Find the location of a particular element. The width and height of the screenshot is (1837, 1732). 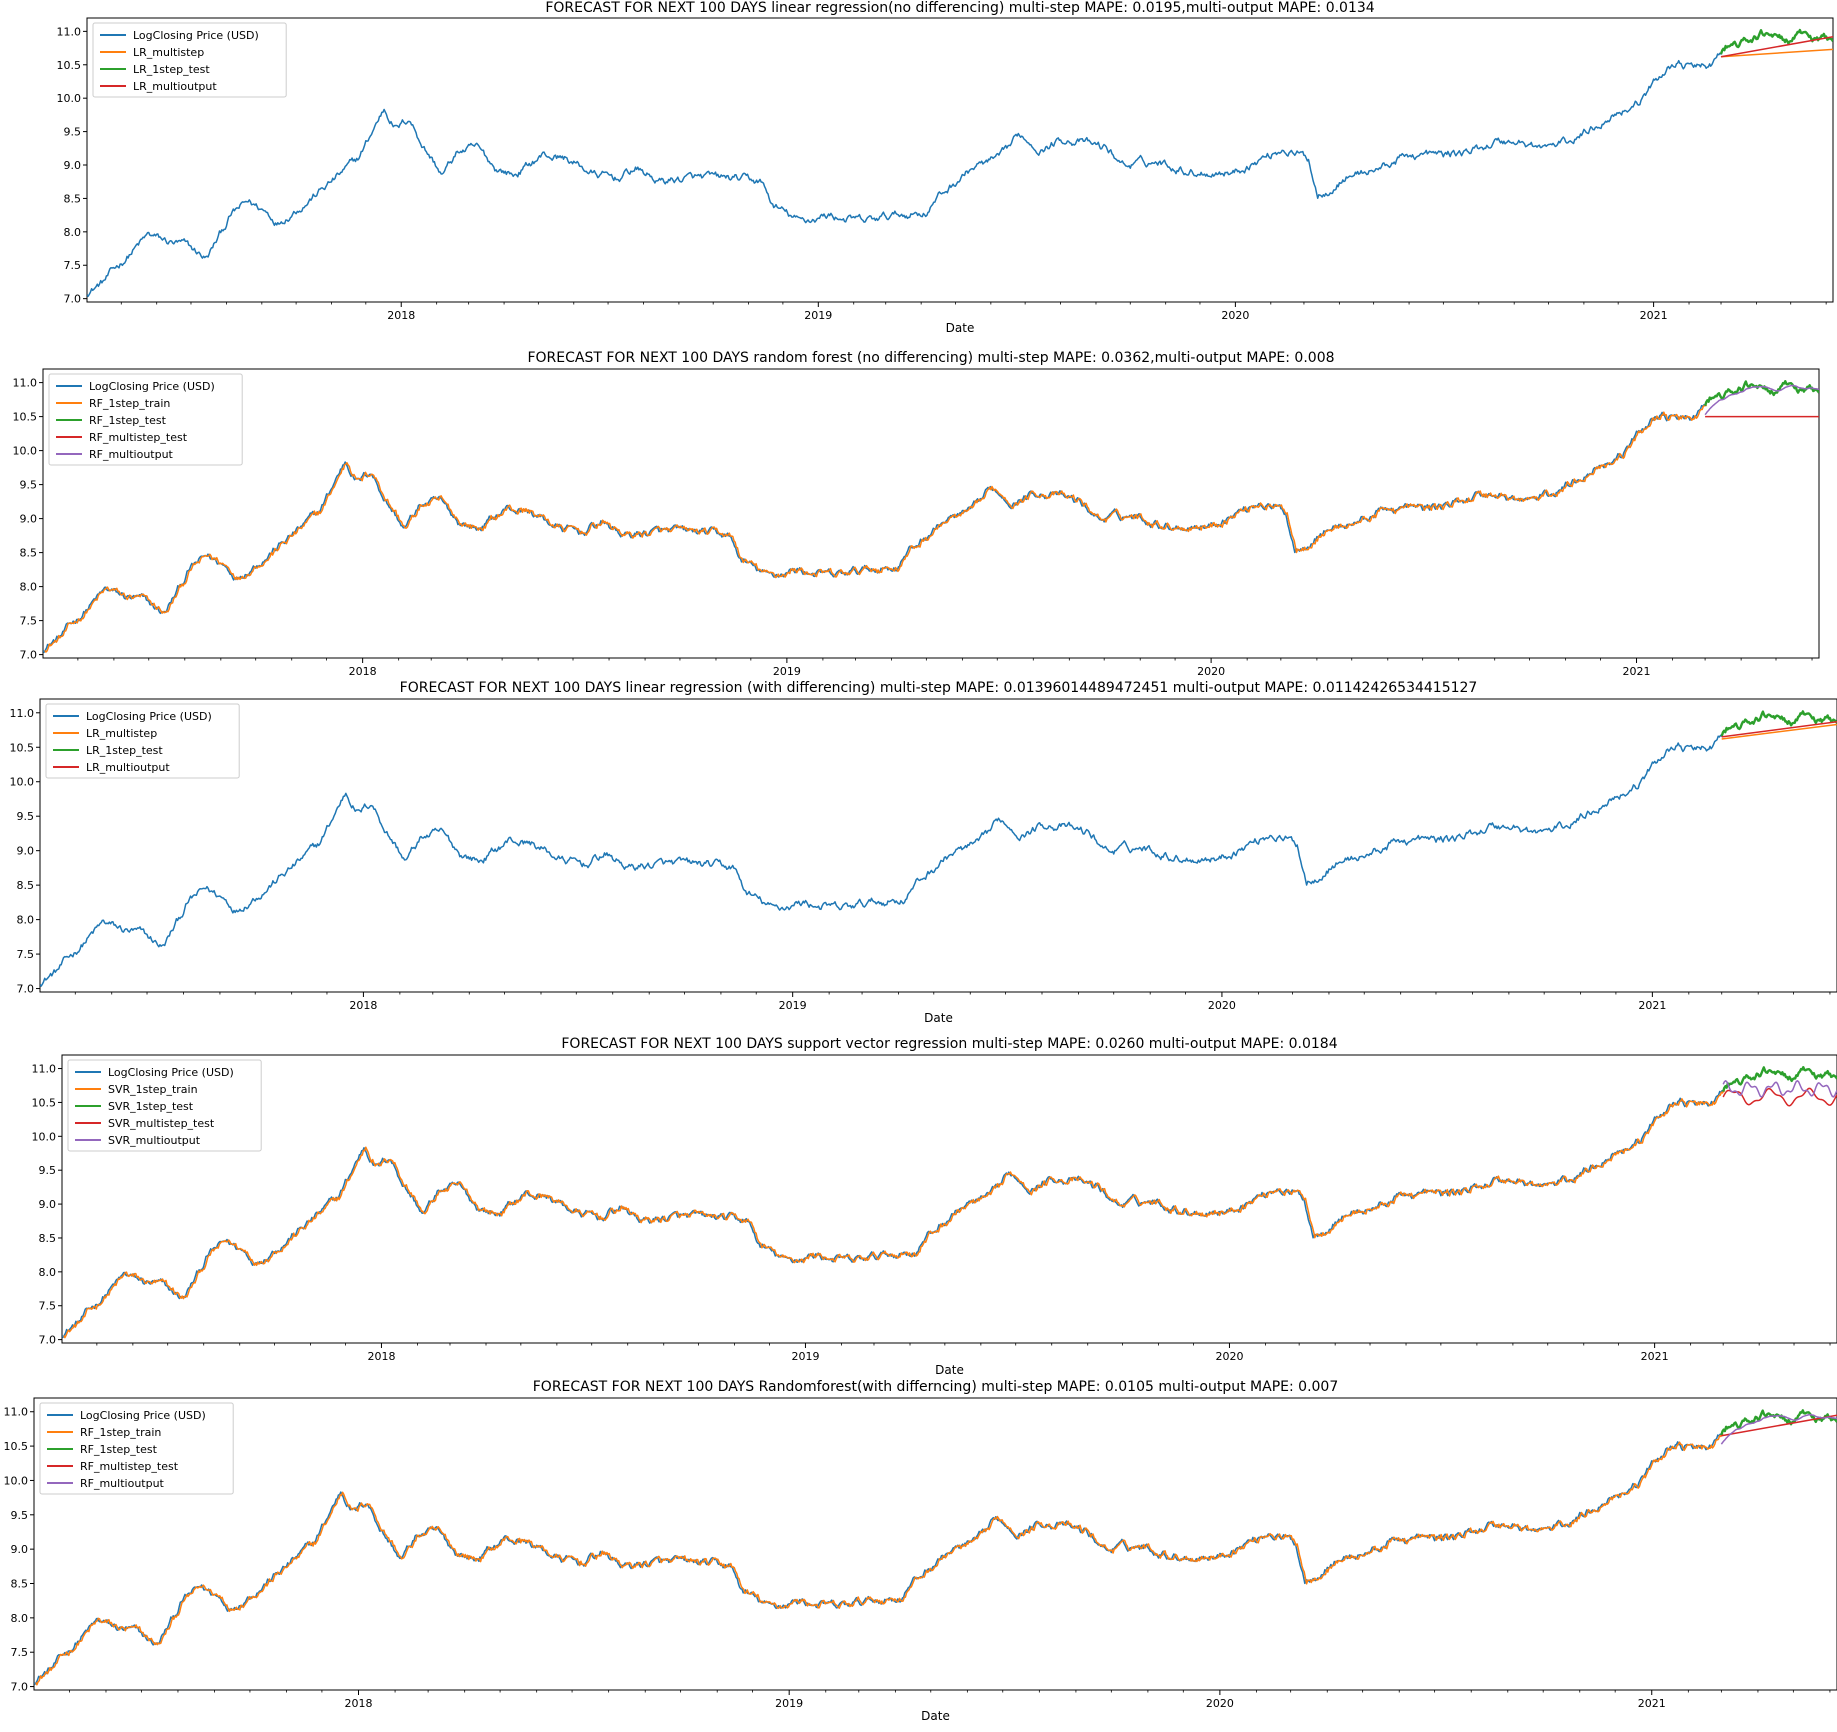

series-group is located at coordinates (960, 162).